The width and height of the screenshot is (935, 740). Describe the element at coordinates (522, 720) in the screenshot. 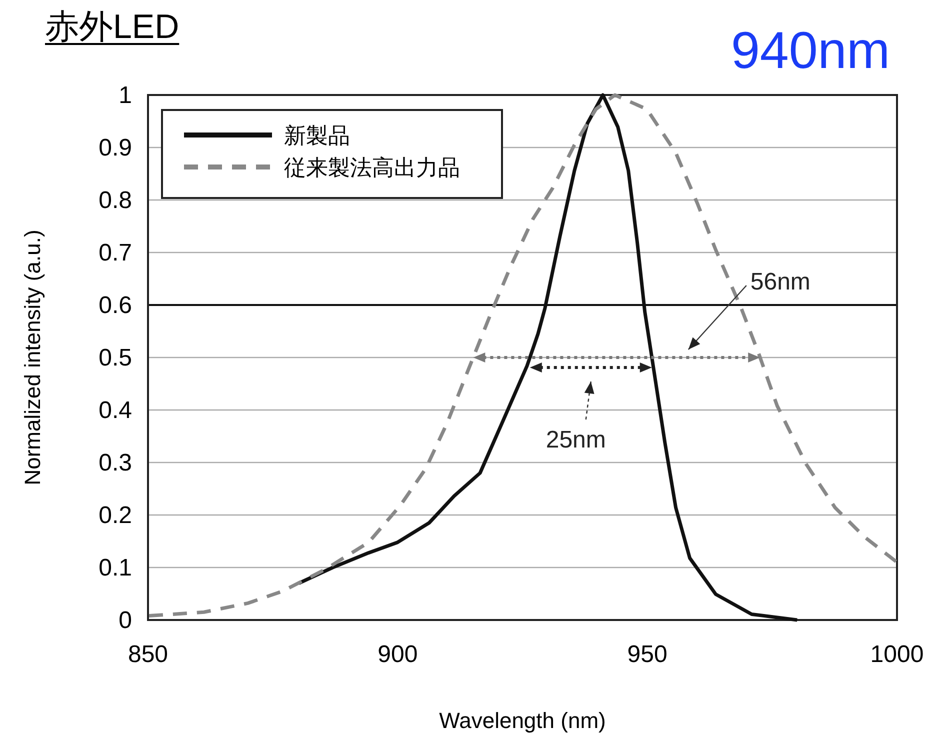

I see `x-axis-title: Wavelength (nm)` at that location.